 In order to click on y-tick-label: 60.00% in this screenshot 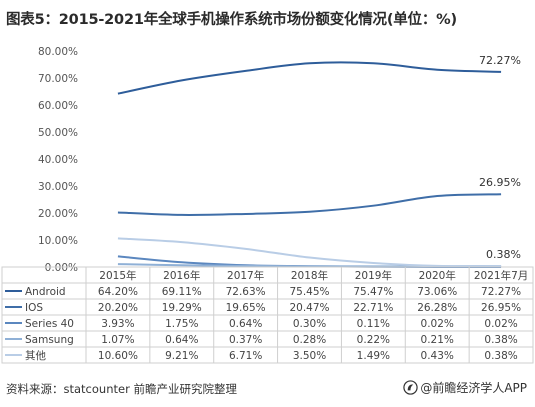, I will do `click(58, 106)`.